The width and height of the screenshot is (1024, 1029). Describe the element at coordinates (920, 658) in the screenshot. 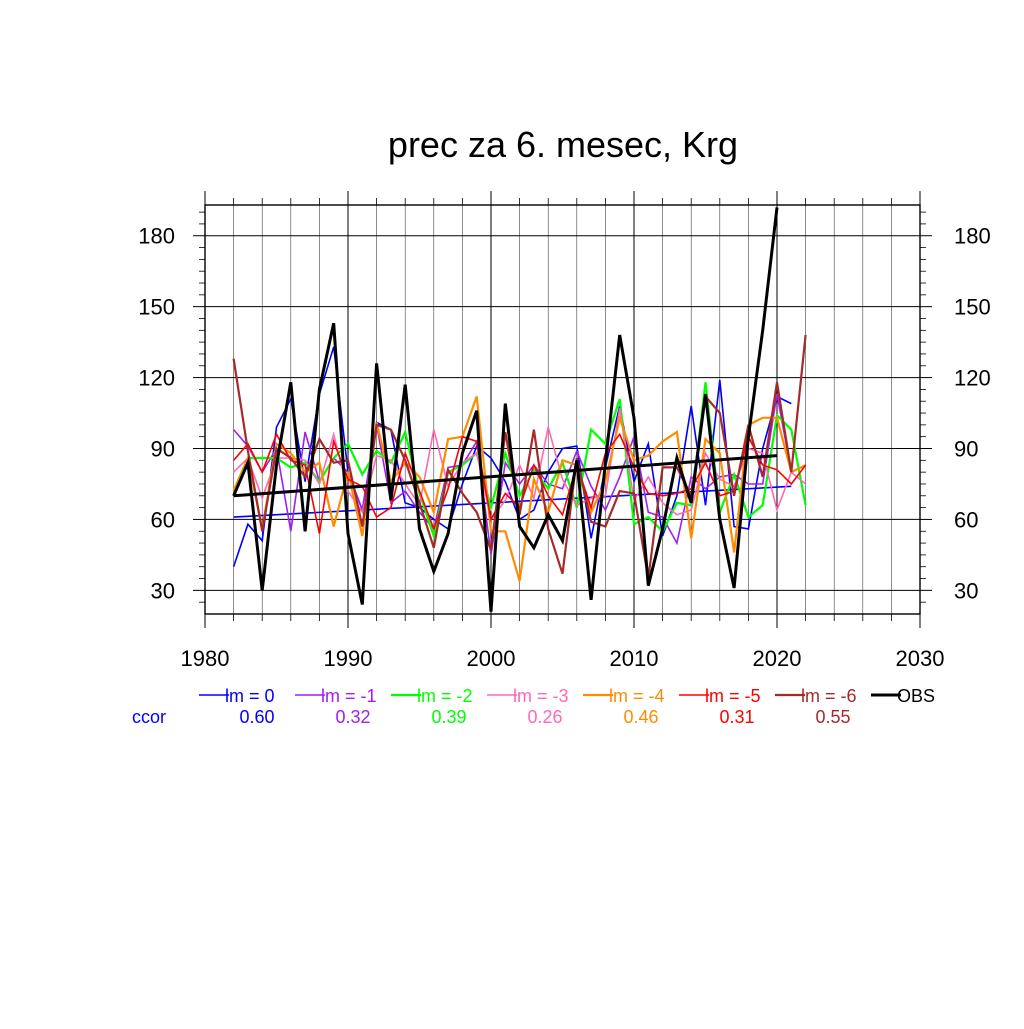

I see `x-tick-label: 2030` at that location.